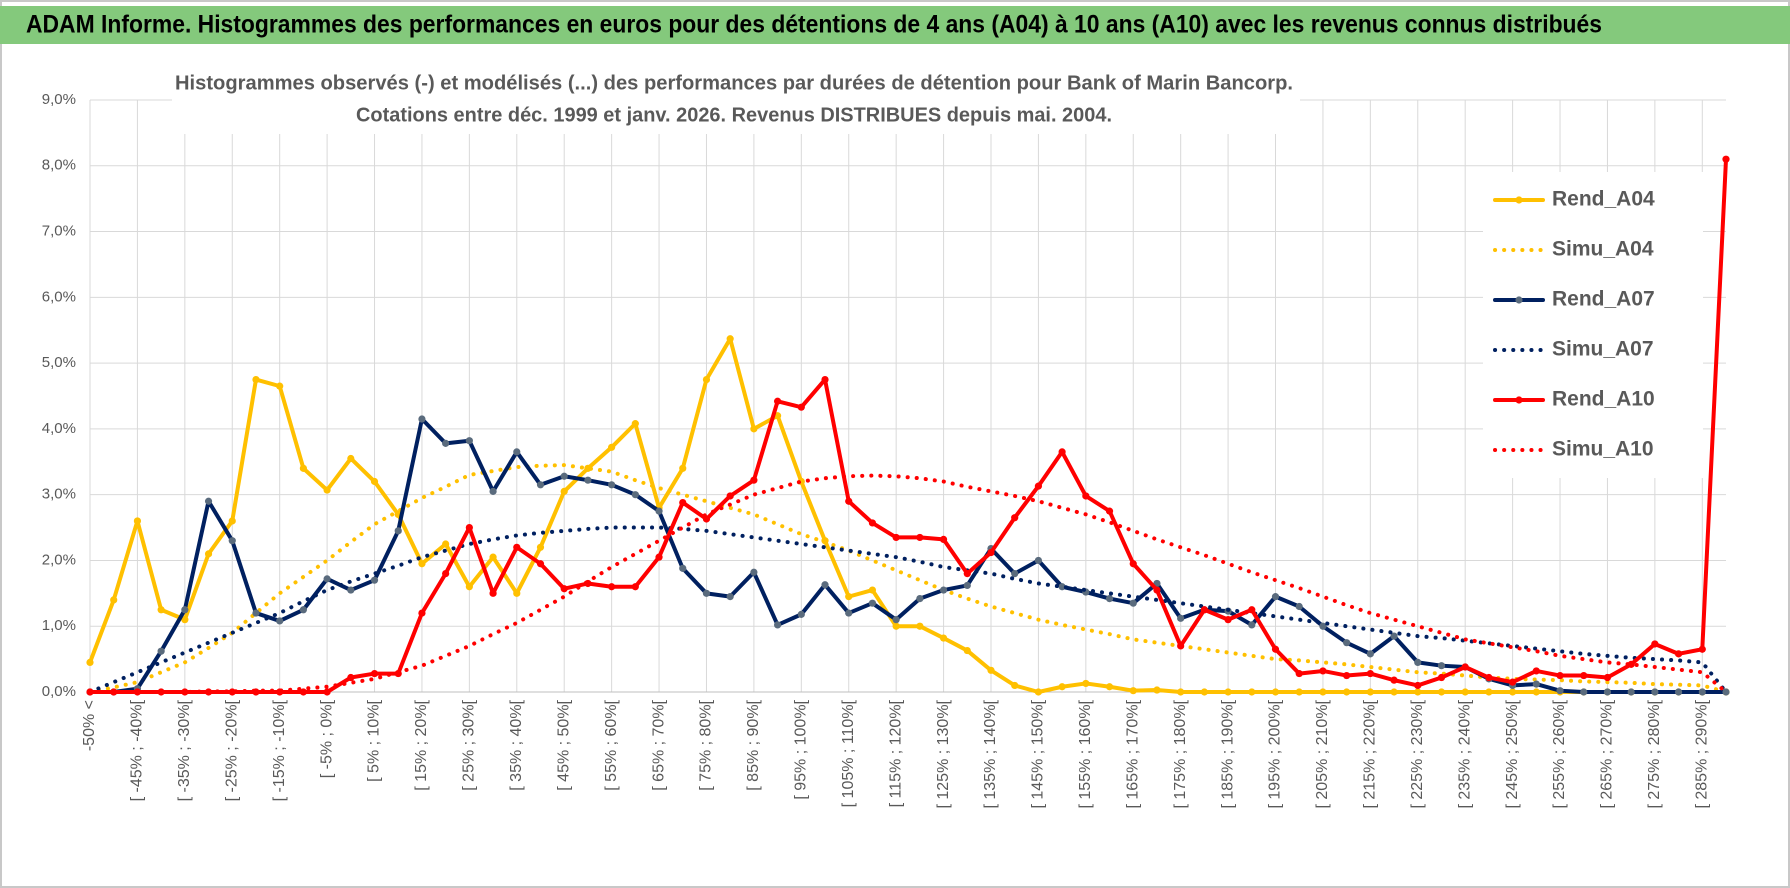 This screenshot has height=888, width=1790. Describe the element at coordinates (1417, 753) in the screenshot. I see `x-tick-label: [ 225% ; 230%[` at that location.